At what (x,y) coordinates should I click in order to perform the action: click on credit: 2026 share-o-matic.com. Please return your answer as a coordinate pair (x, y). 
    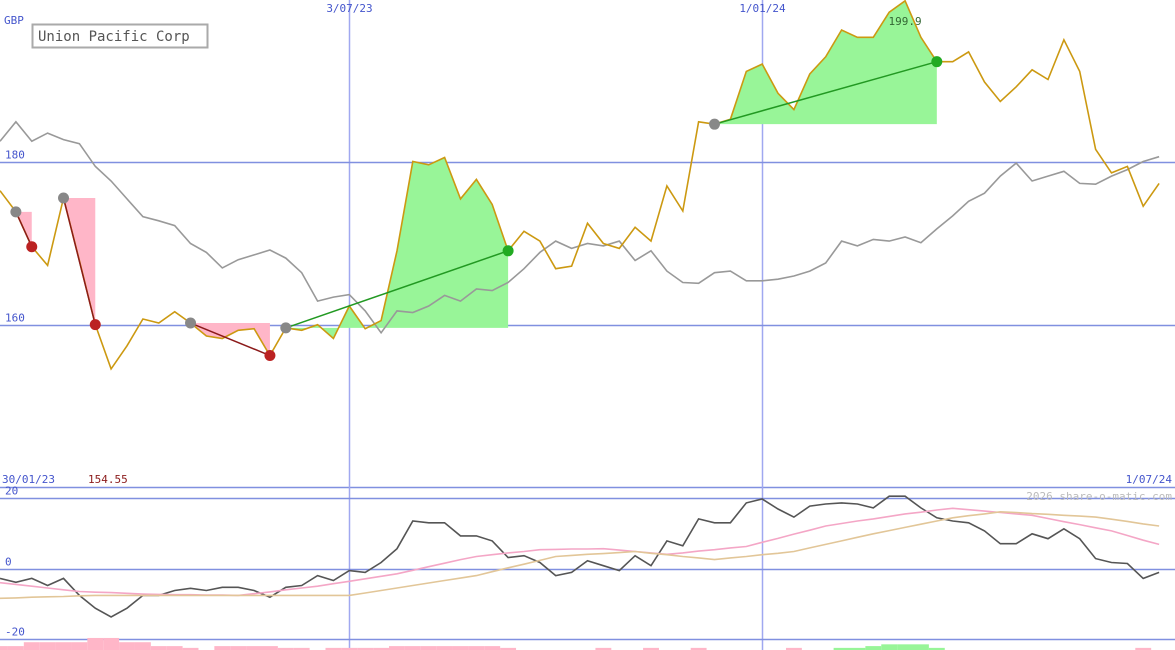
    Looking at the image, I should click on (1099, 496).